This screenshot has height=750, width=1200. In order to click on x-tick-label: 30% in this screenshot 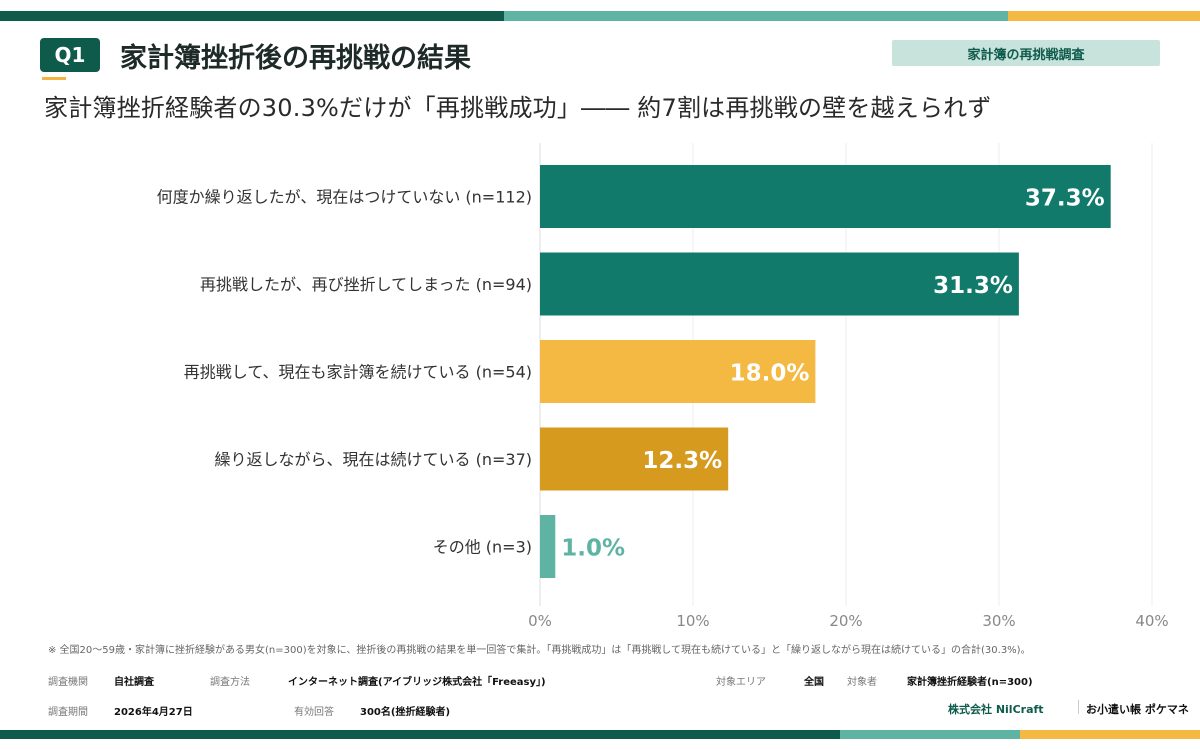, I will do `click(998, 621)`.